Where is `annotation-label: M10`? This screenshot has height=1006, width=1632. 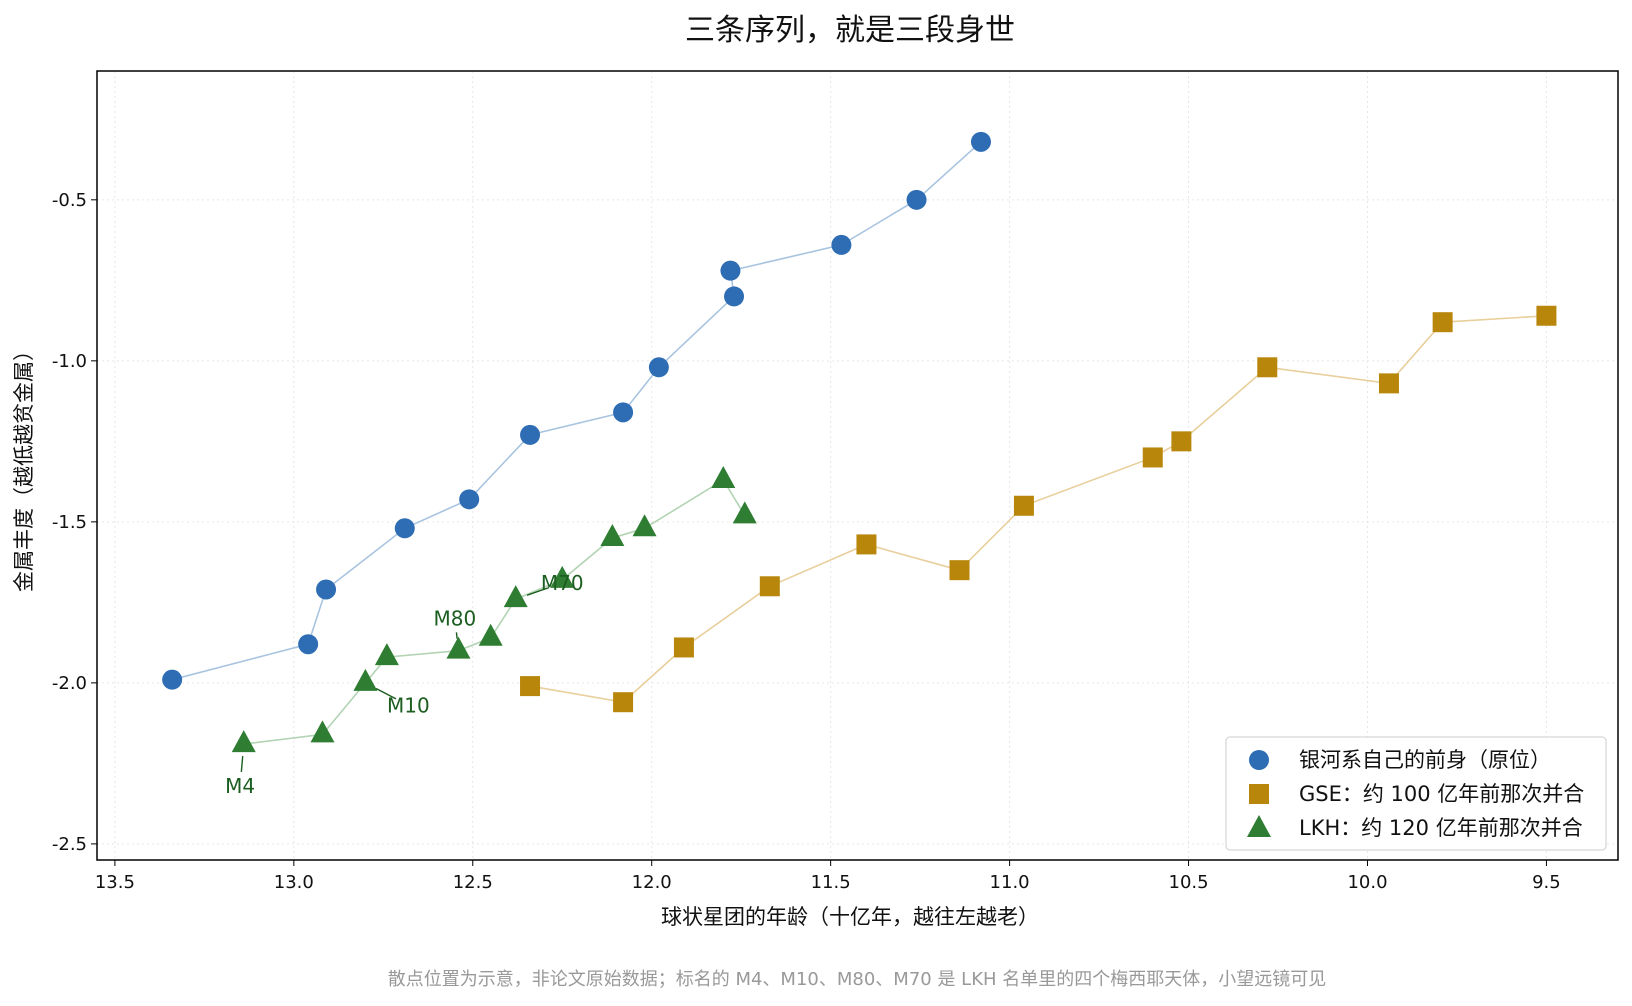 annotation-label: M10 is located at coordinates (408, 705).